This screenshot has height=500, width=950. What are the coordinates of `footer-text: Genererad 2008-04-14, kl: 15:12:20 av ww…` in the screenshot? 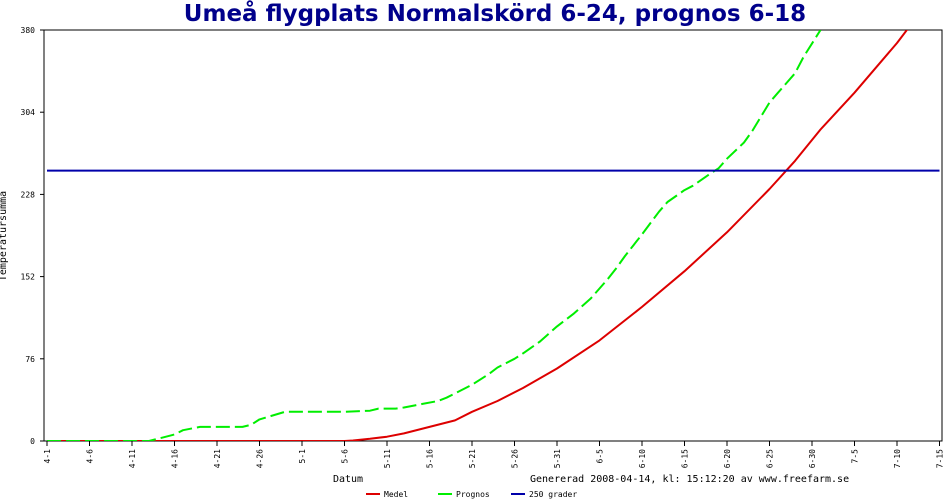 It's located at (689, 479).